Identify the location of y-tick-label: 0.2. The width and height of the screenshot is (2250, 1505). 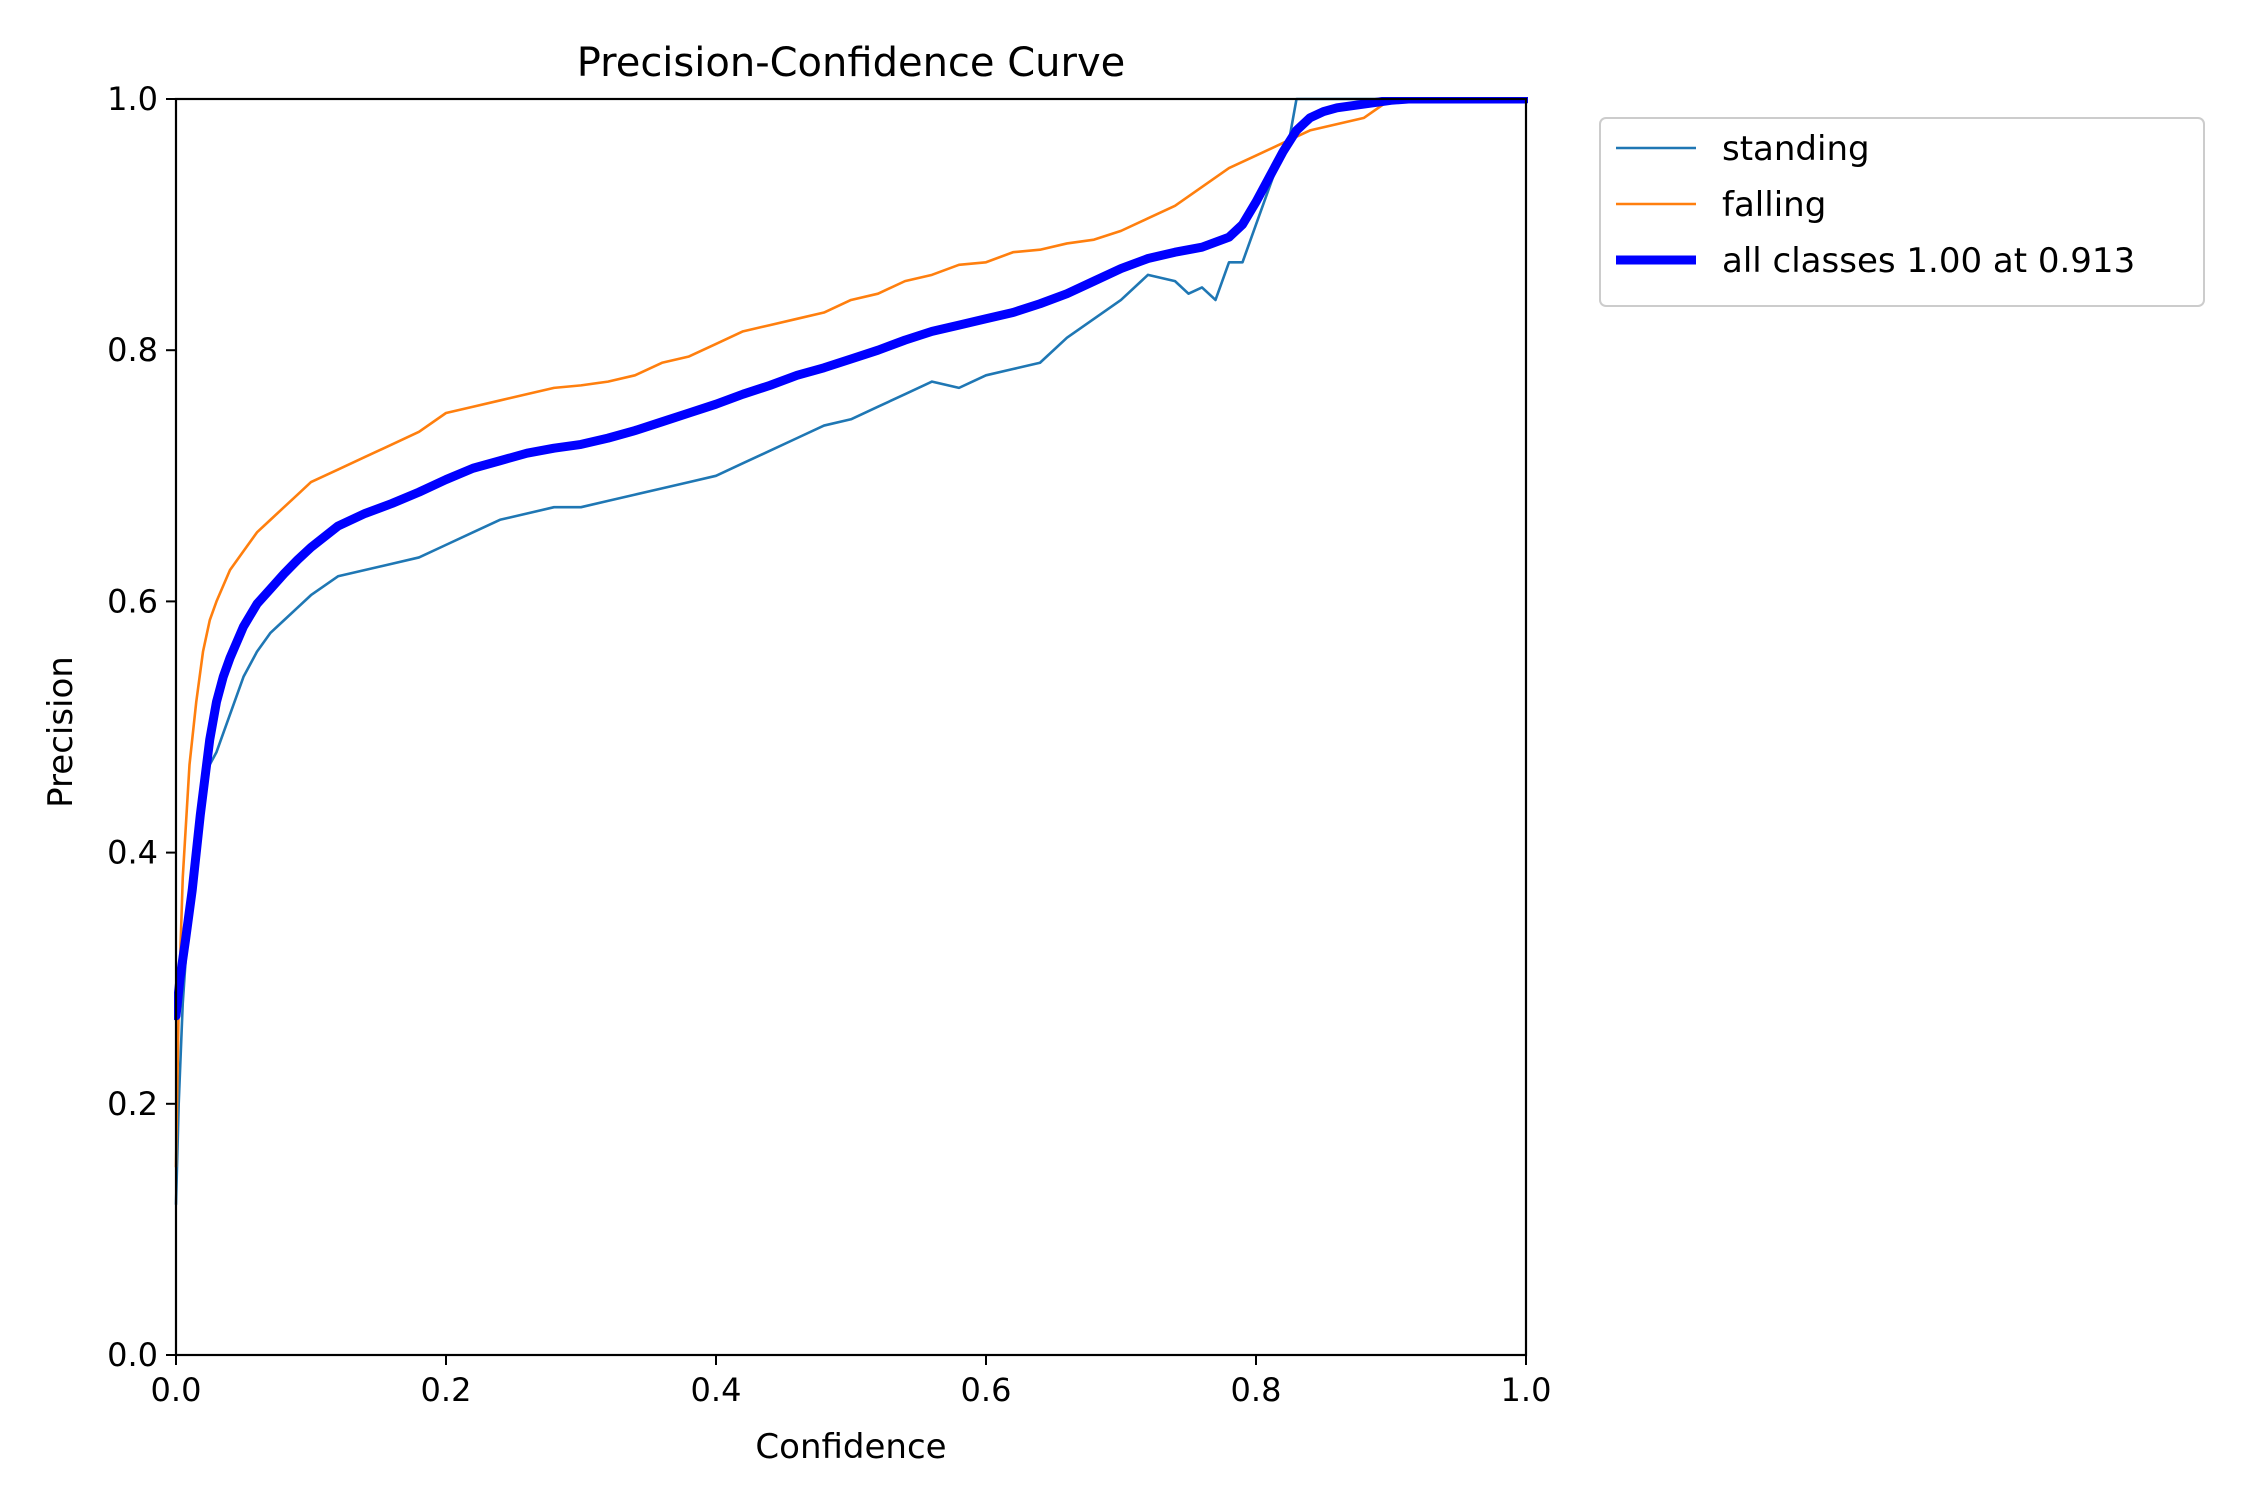
(132, 1104).